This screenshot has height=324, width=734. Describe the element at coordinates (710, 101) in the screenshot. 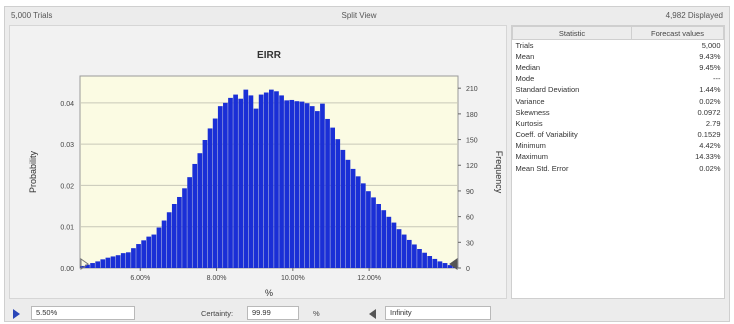

I see `statistic-value: 0.02%` at that location.